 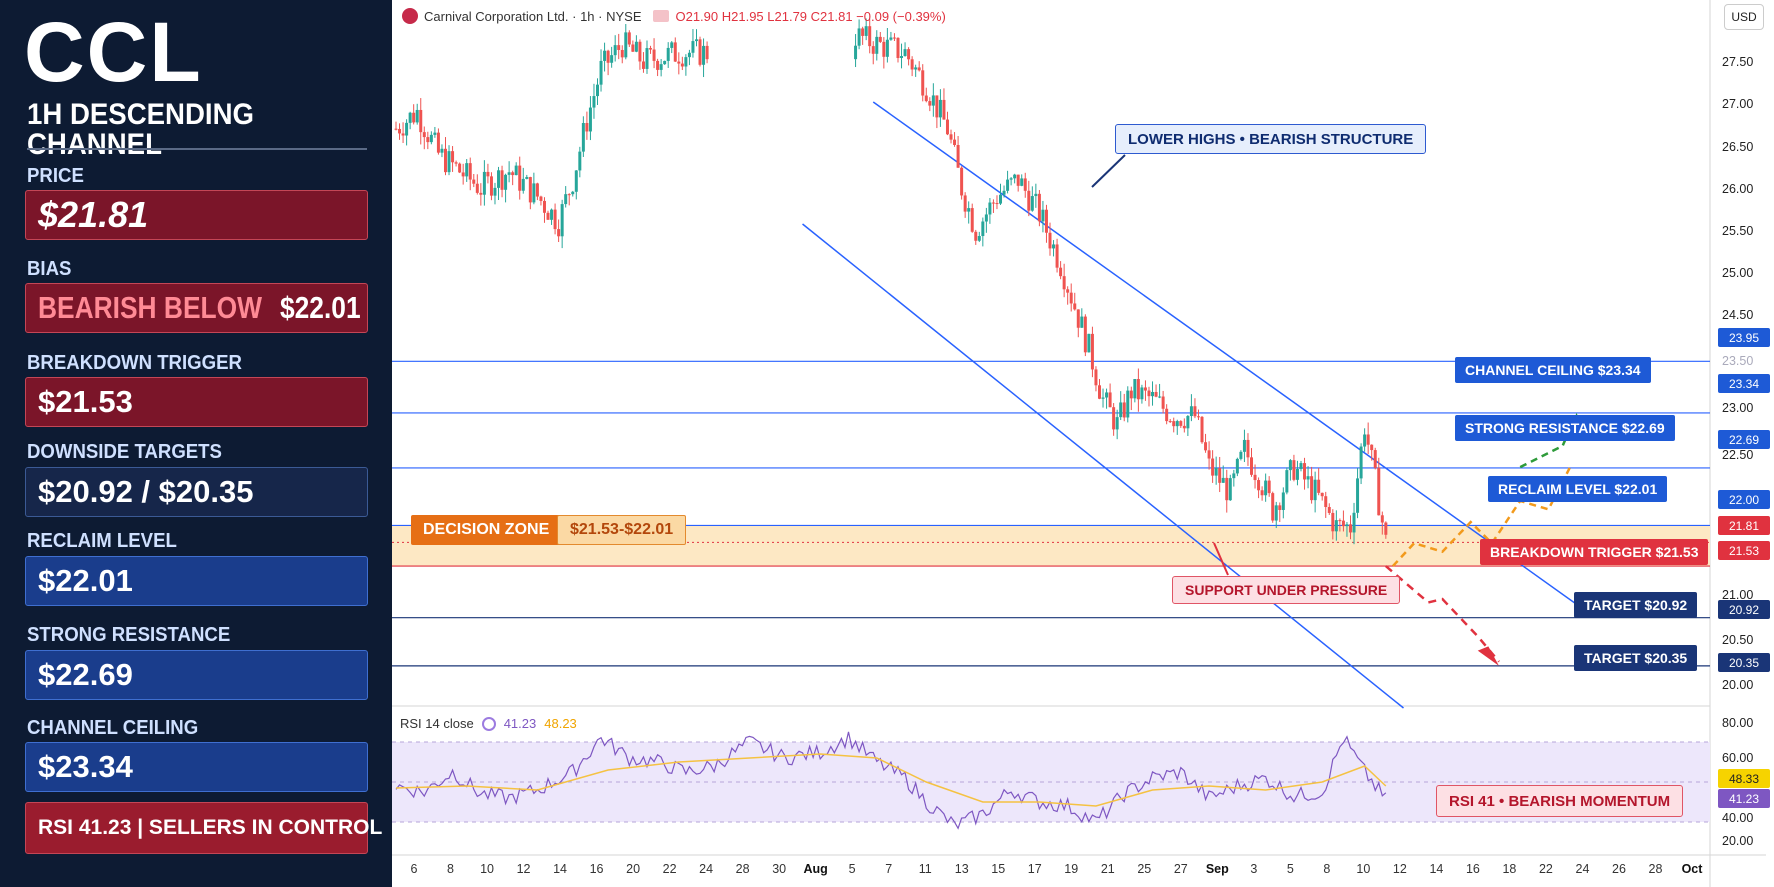 I want to click on x-tick: 24, so click(x=706, y=869).